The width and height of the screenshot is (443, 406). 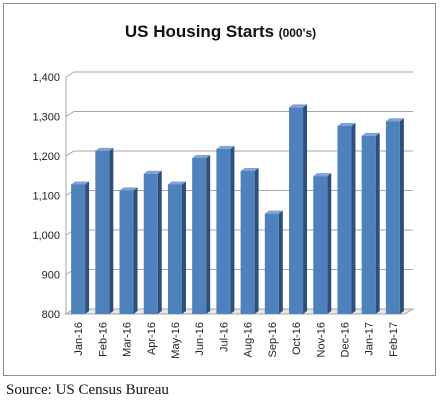 What do you see at coordinates (370, 339) in the screenshot?
I see `x-tick-label: Jan-17` at bounding box center [370, 339].